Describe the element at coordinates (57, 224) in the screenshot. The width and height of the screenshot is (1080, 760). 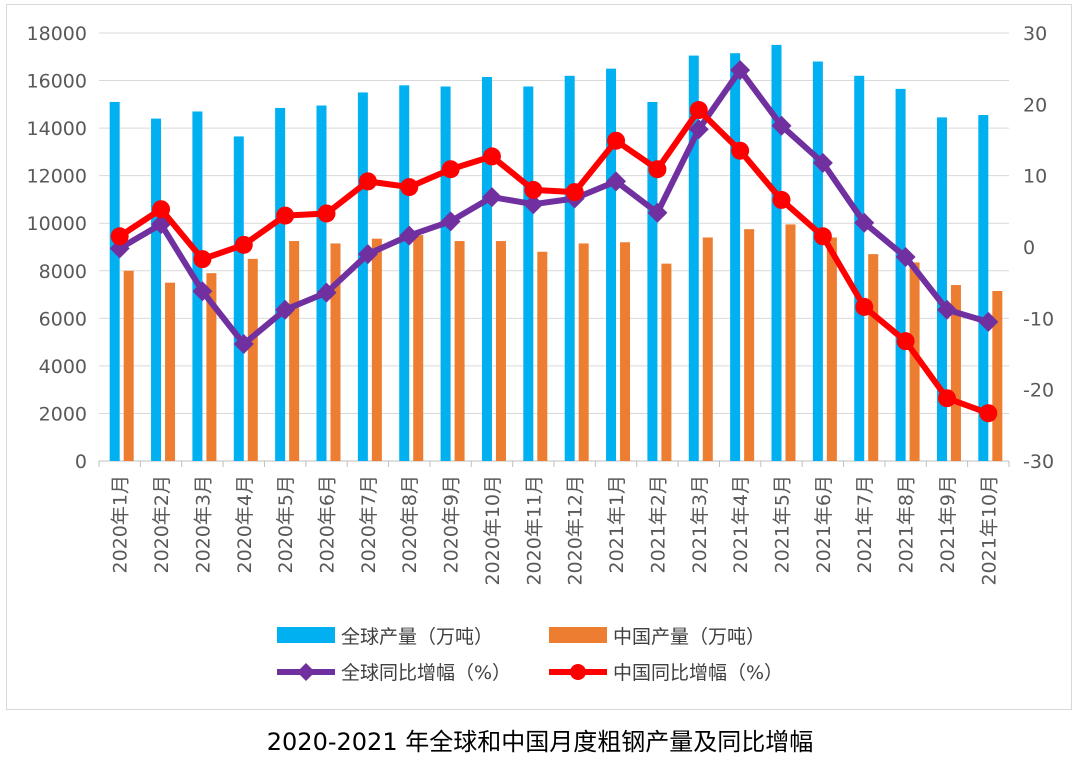
I see `y-left-tick-label: 10000` at that location.